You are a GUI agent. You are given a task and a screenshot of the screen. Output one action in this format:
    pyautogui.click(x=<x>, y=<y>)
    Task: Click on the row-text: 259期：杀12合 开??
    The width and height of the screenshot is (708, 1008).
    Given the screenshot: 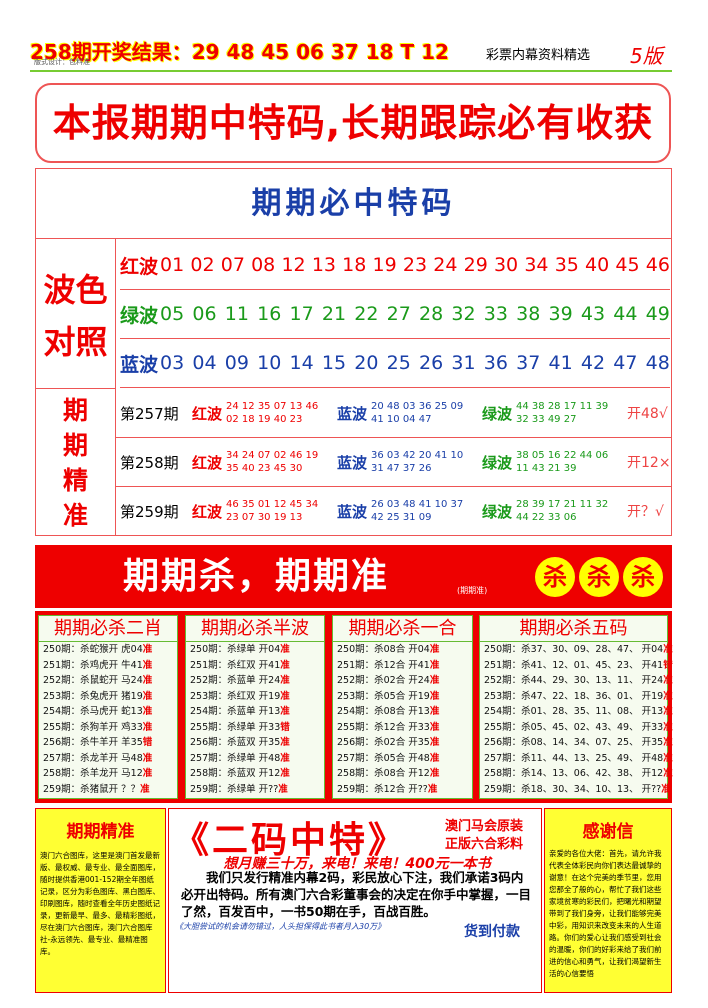 What is the action you would take?
    pyautogui.click(x=382, y=789)
    